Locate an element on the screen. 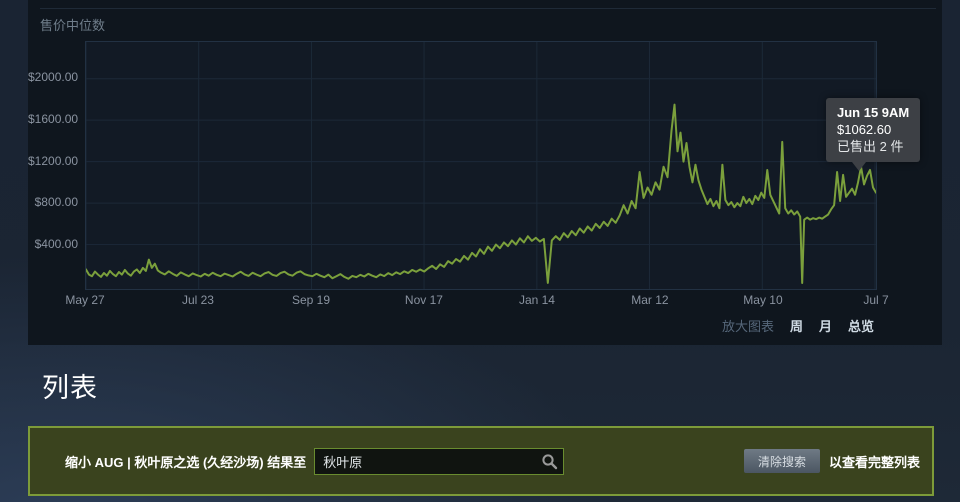  tooltip-price: $1062.60 is located at coordinates (864, 129).